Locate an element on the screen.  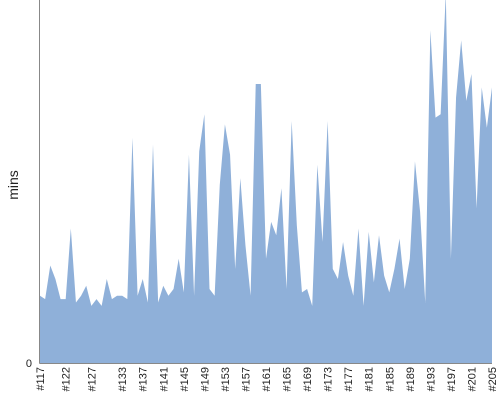
x-tick-label: #122 is located at coordinates (67, 379).